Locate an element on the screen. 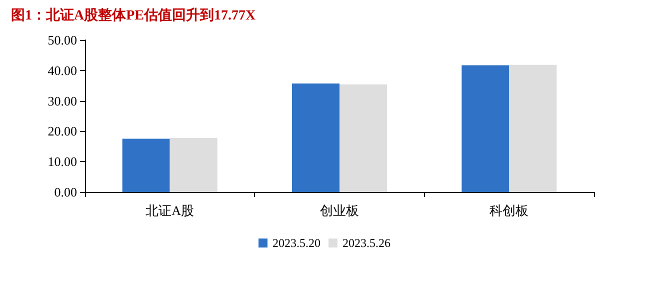 This screenshot has width=649, height=292. legend-label: 2023.5.26 is located at coordinates (366, 243).